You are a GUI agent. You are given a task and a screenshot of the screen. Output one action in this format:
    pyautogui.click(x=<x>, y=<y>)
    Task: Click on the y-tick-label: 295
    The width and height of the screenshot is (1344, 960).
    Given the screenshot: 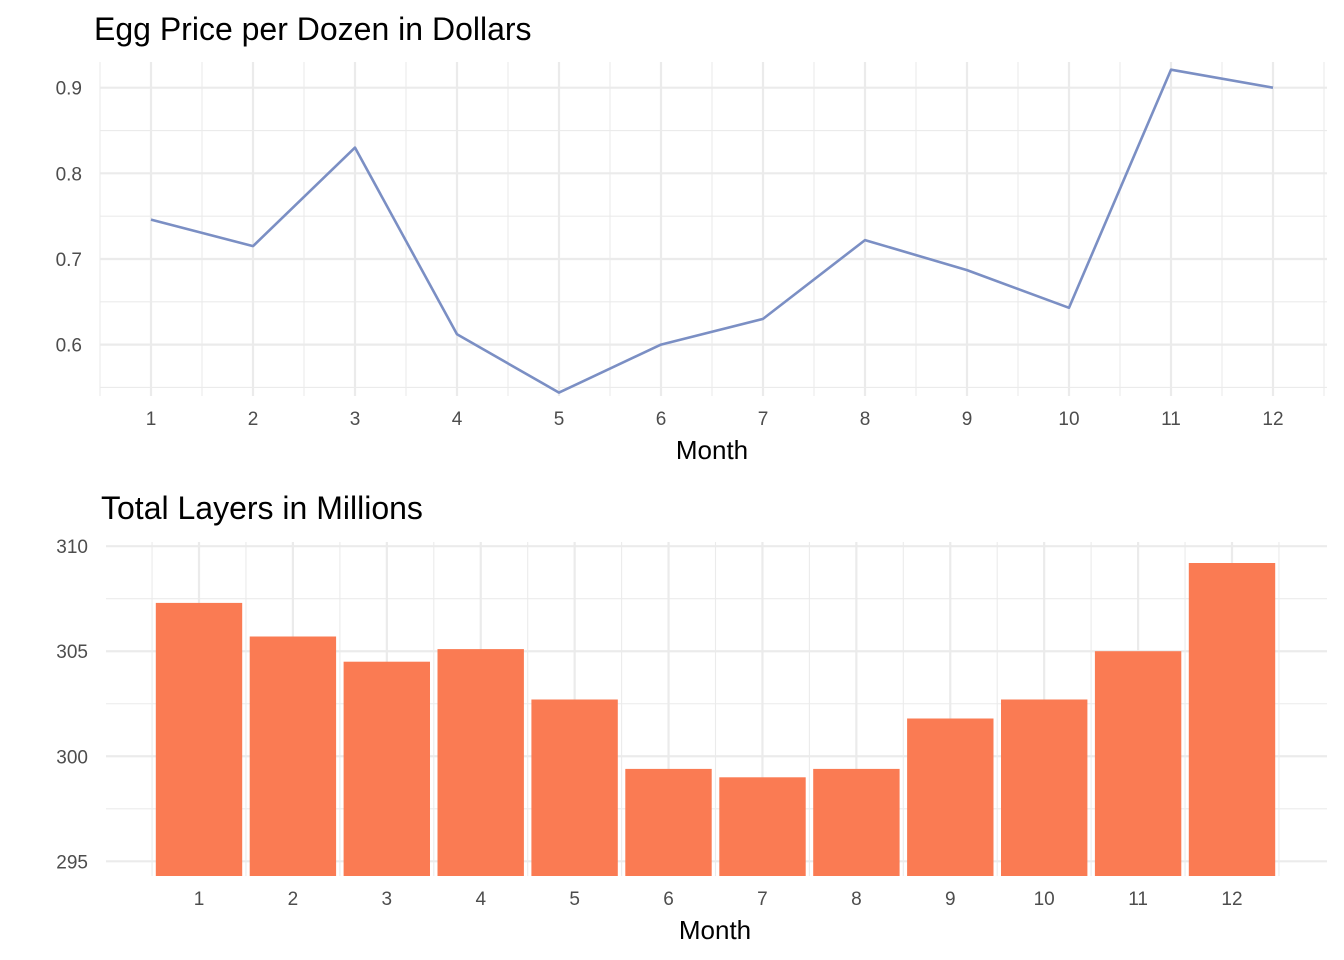 What is the action you would take?
    pyautogui.click(x=72, y=862)
    